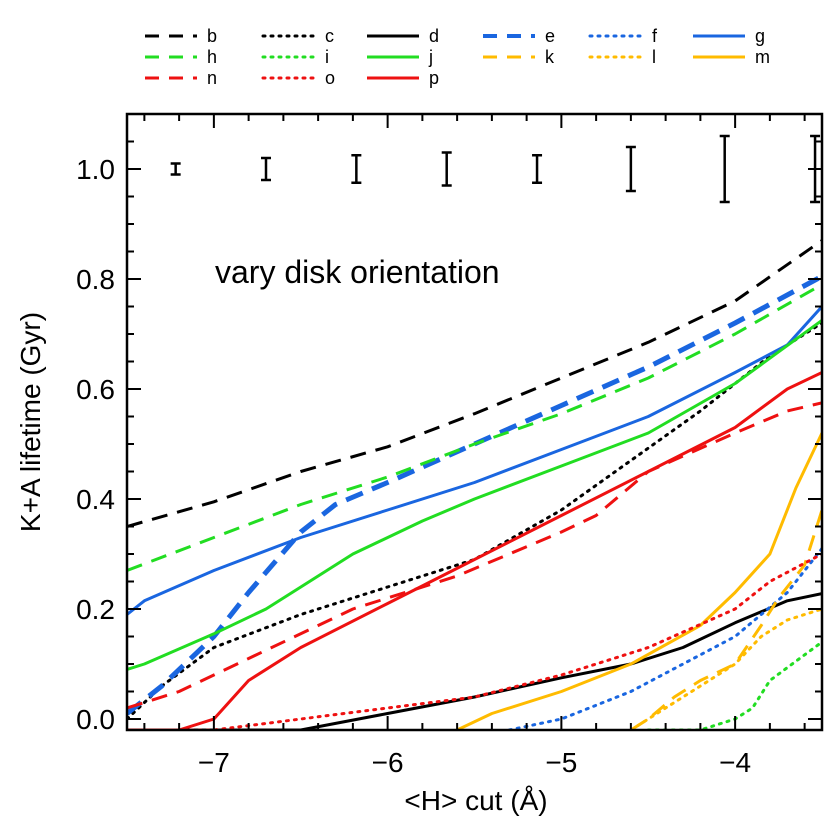 The image size is (830, 830). What do you see at coordinates (95, 169) in the screenshot?
I see `y-tick-label: 1.0` at bounding box center [95, 169].